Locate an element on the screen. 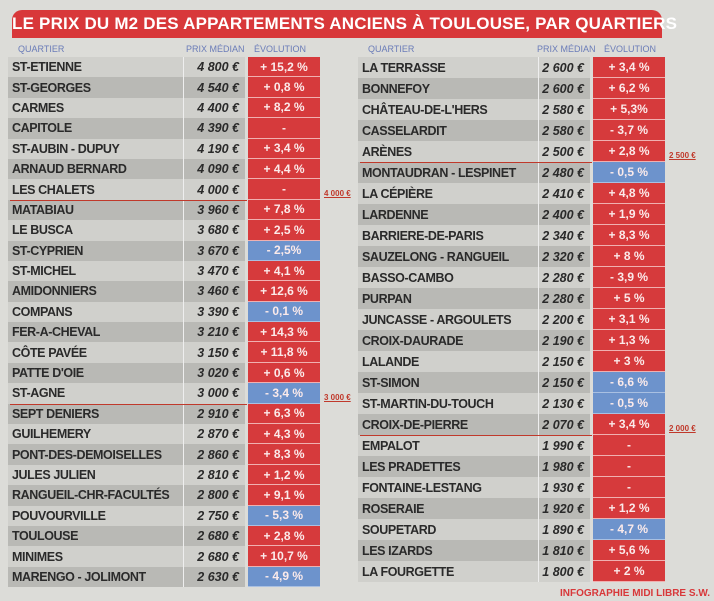 The image size is (714, 601). median-price: 2 130 € is located at coordinates (564, 403).